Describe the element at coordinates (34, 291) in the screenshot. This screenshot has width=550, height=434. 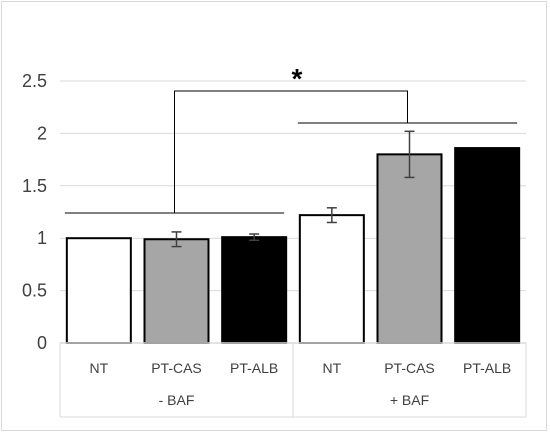
I see `y-tick-label: 0.5` at that location.